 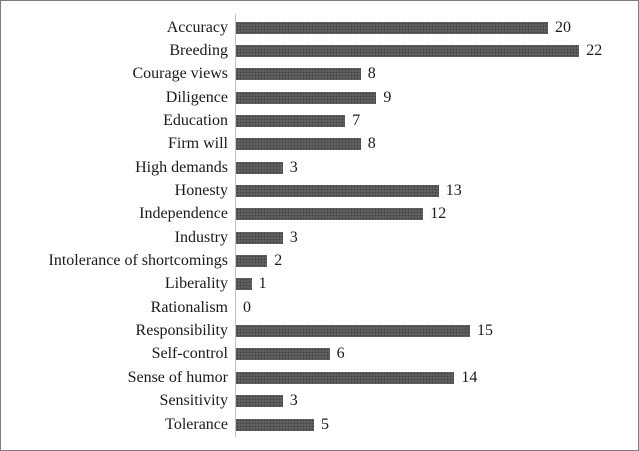 I want to click on chart-row: Self-control 6, so click(x=319, y=354).